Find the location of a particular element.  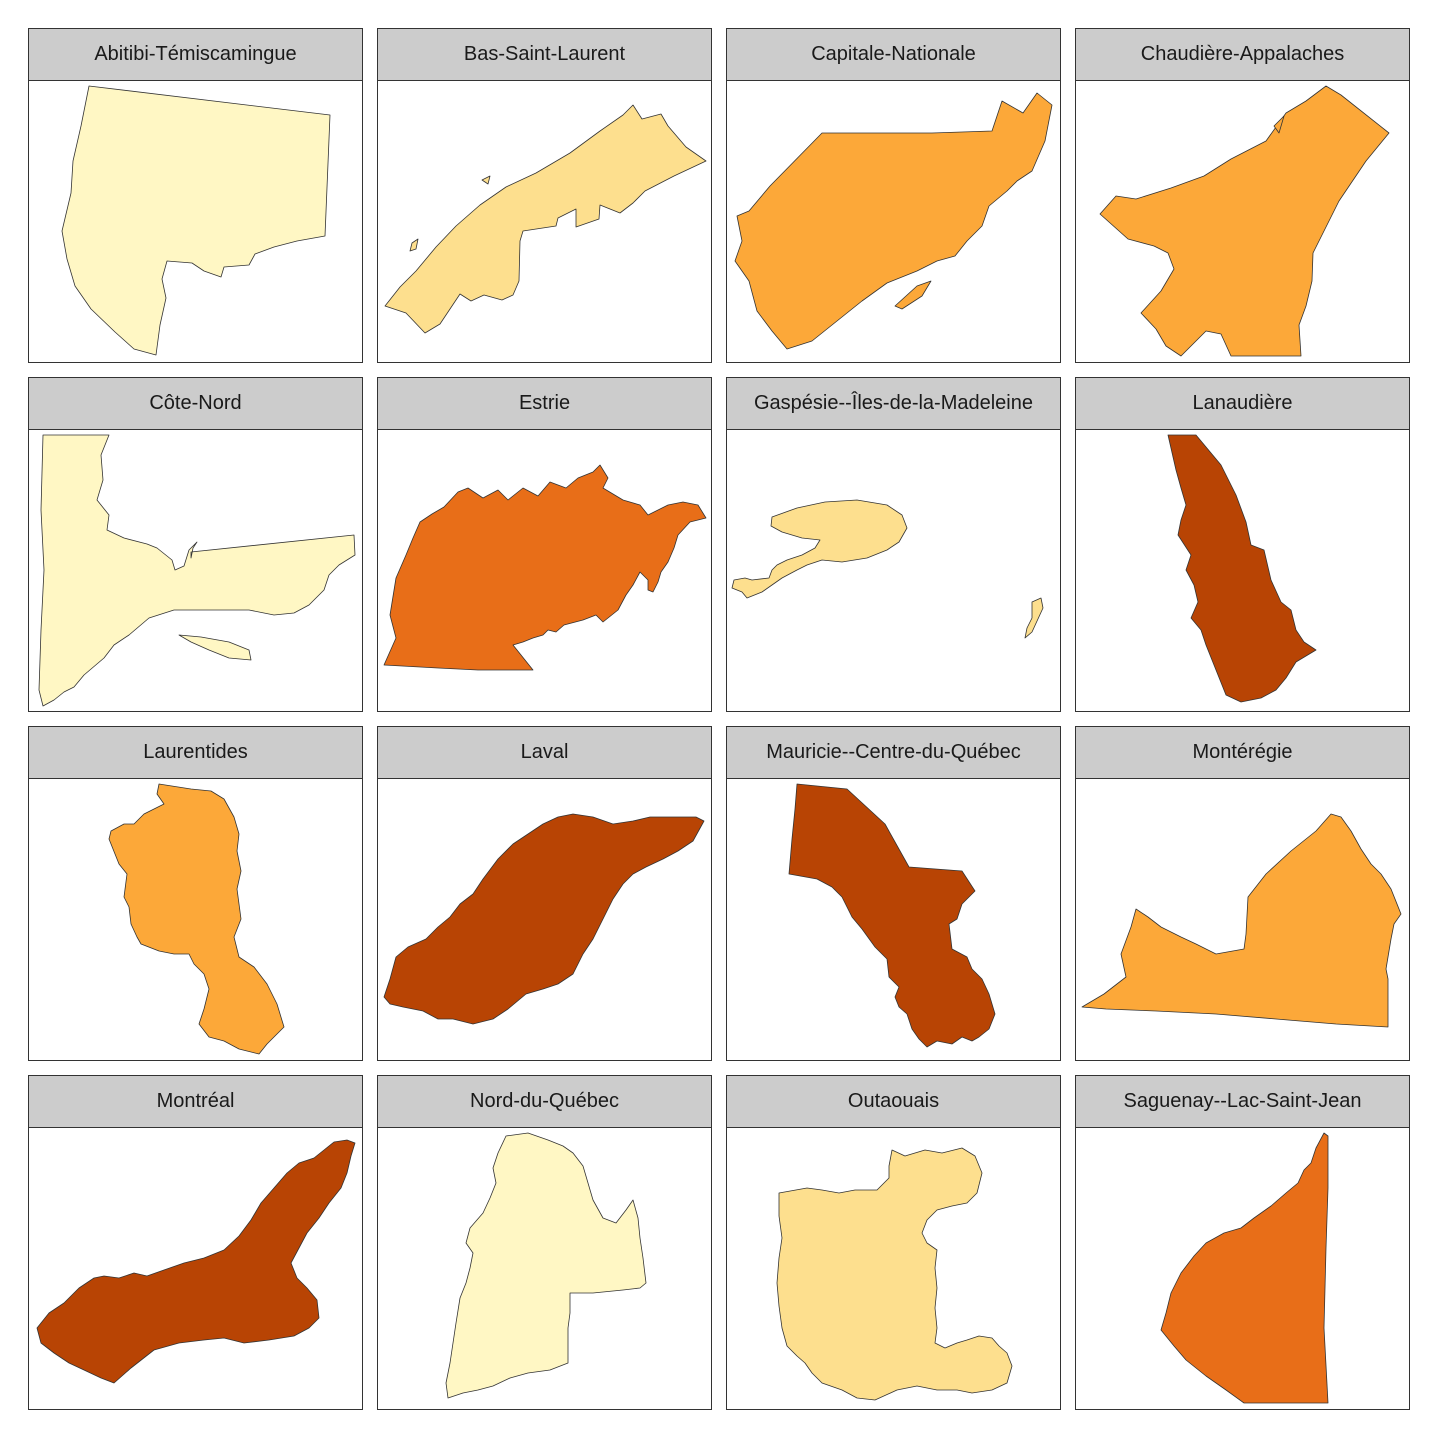

facet-label: Gaspésie--Îles-de-la-Madeleine is located at coordinates (893, 404).